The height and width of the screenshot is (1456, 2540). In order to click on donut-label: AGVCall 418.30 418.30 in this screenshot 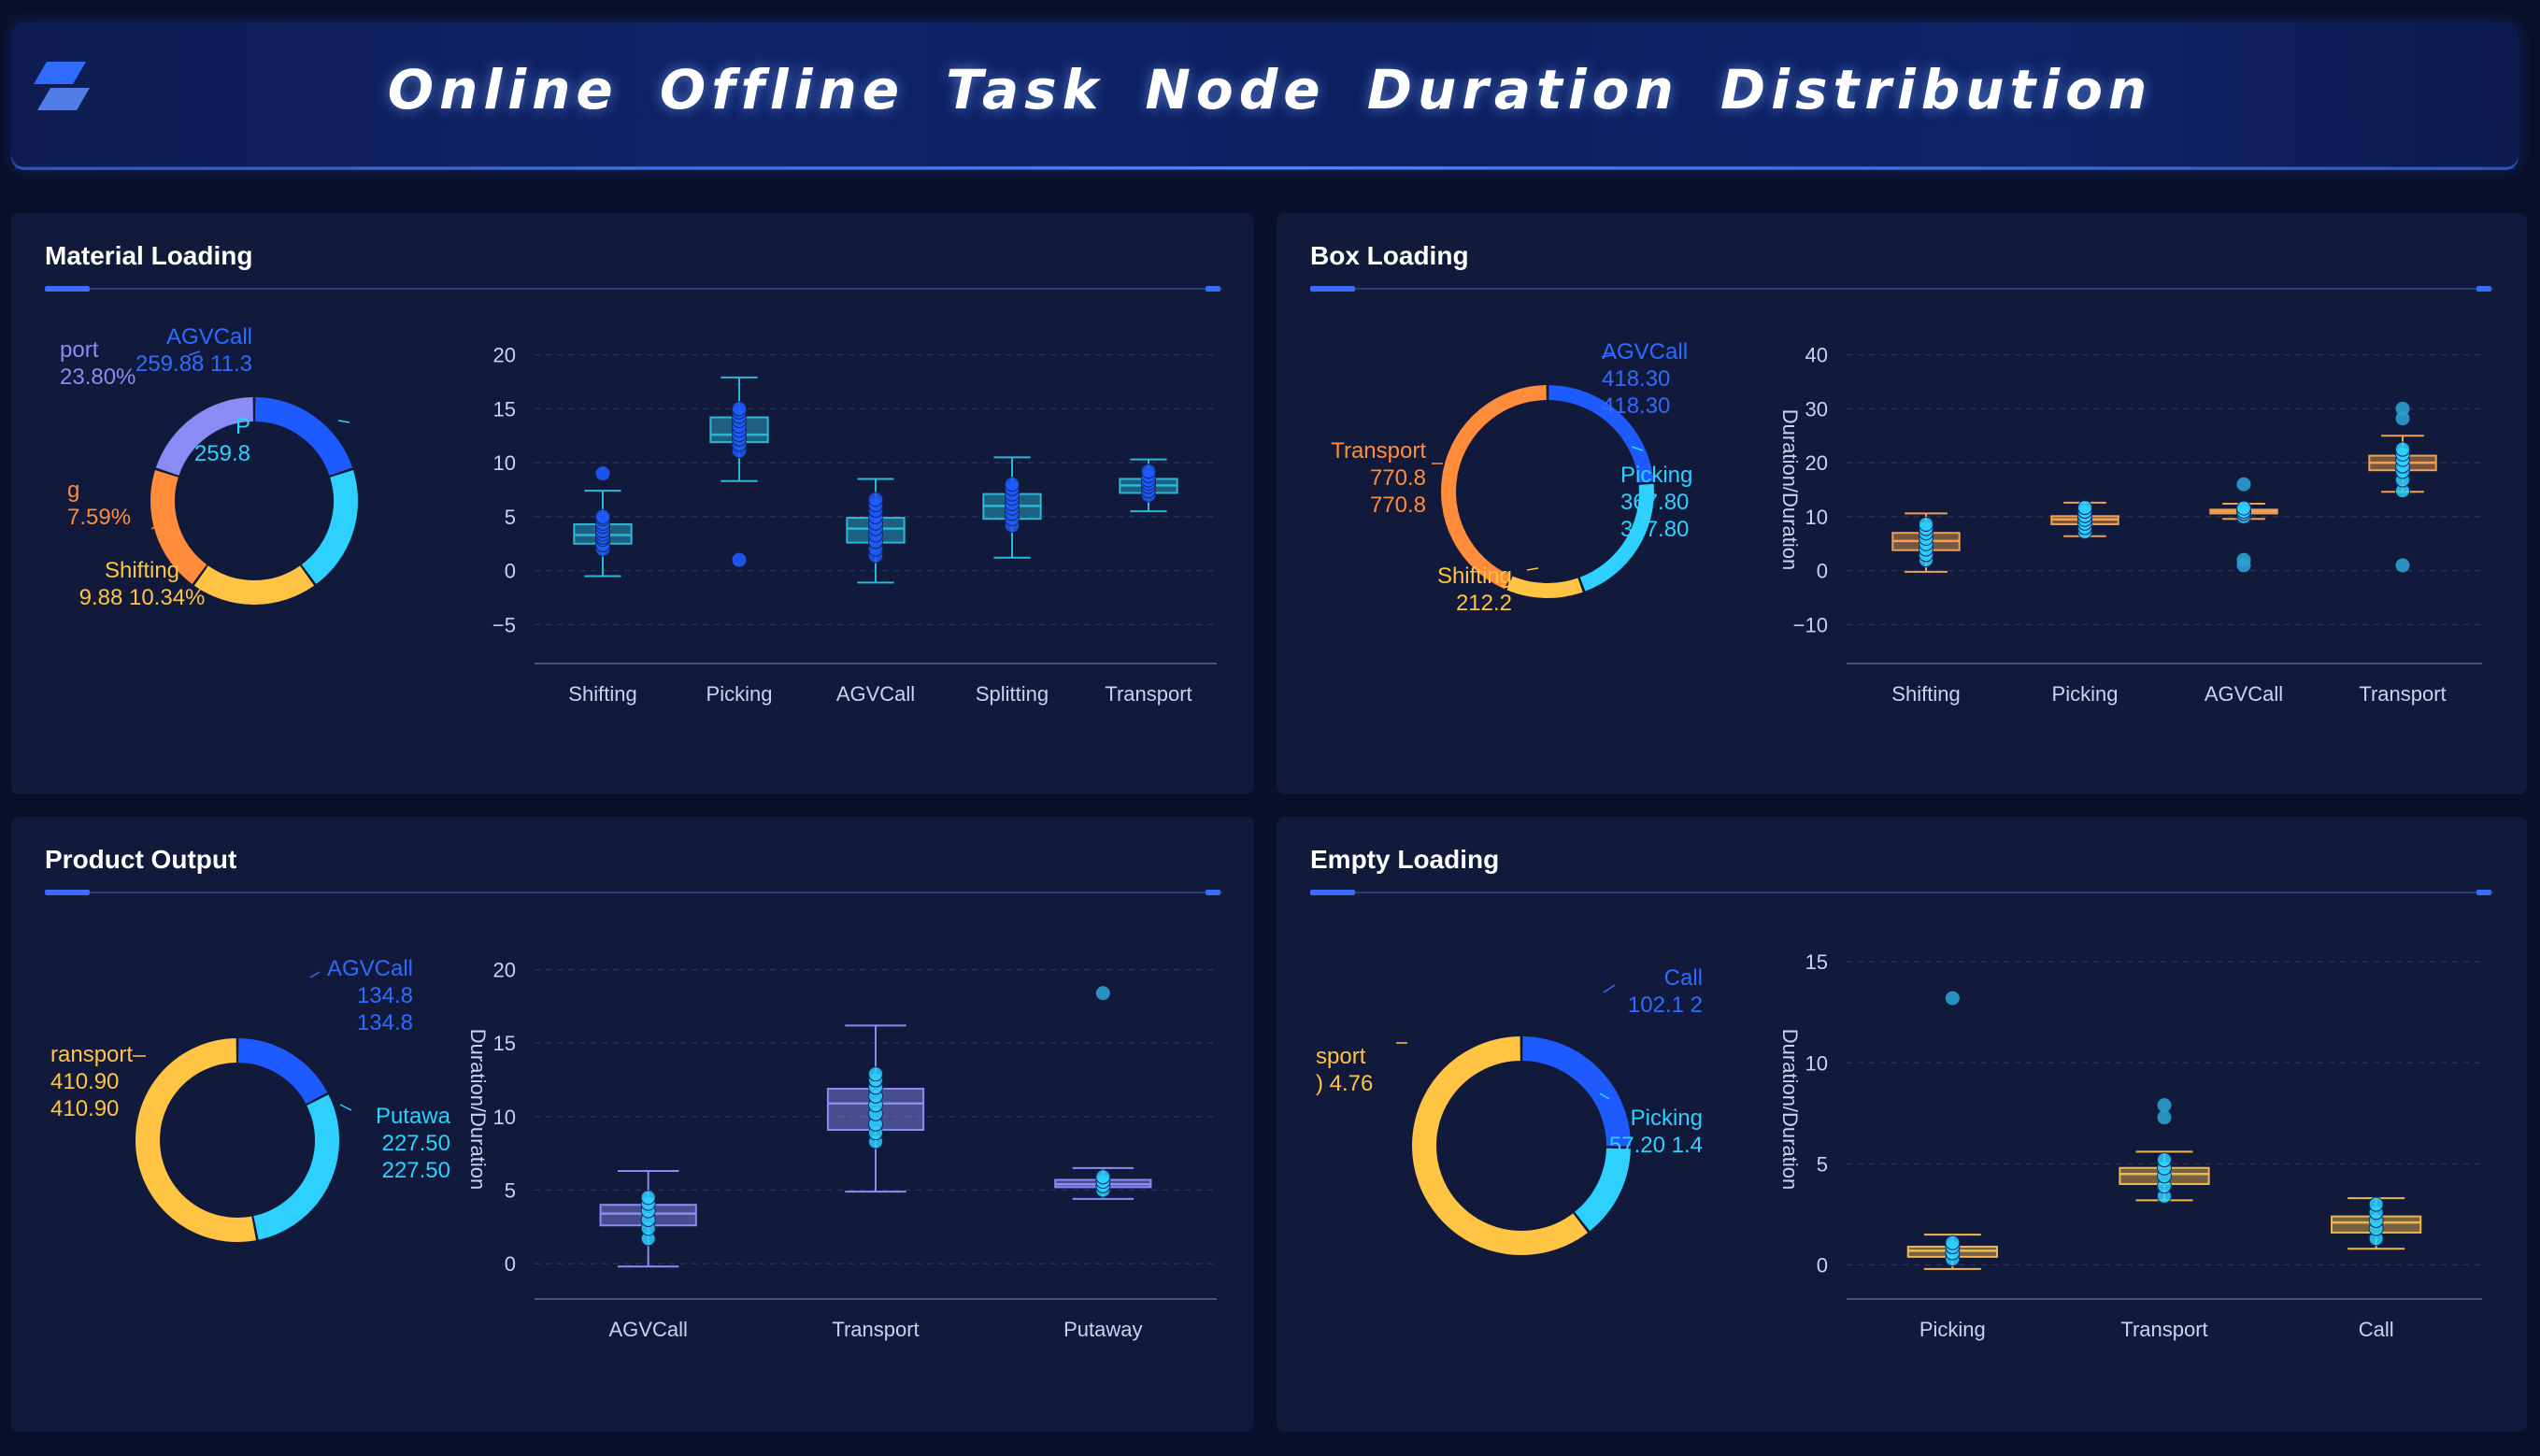, I will do `click(1645, 379)`.